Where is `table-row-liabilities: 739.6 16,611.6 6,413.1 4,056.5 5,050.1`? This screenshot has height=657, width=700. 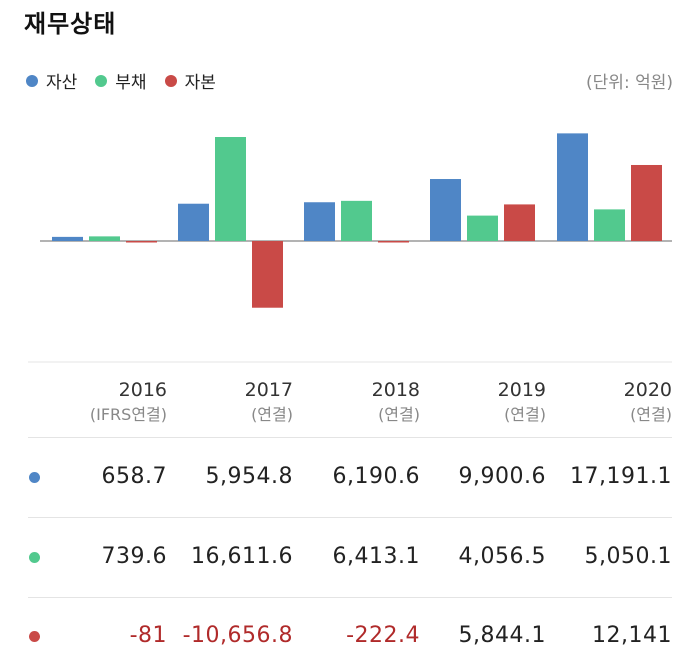
table-row-liabilities: 739.6 16,611.6 6,413.1 4,056.5 5,050.1 is located at coordinates (350, 558).